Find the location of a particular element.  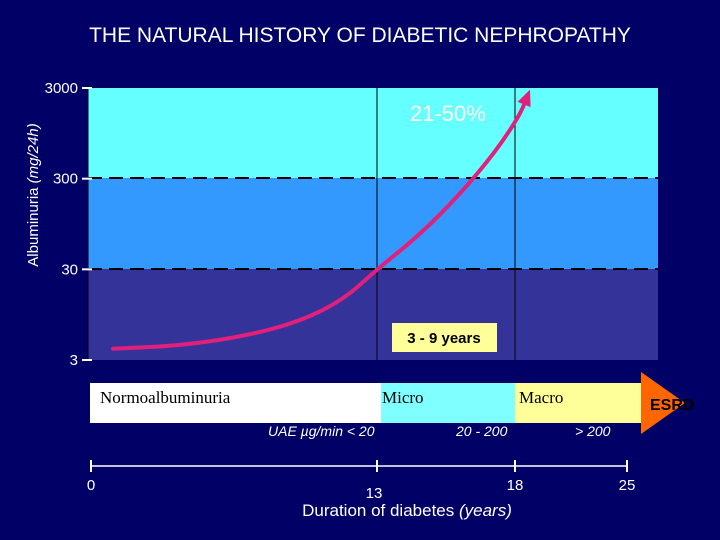

x-tick-label: 0 is located at coordinates (91, 485).